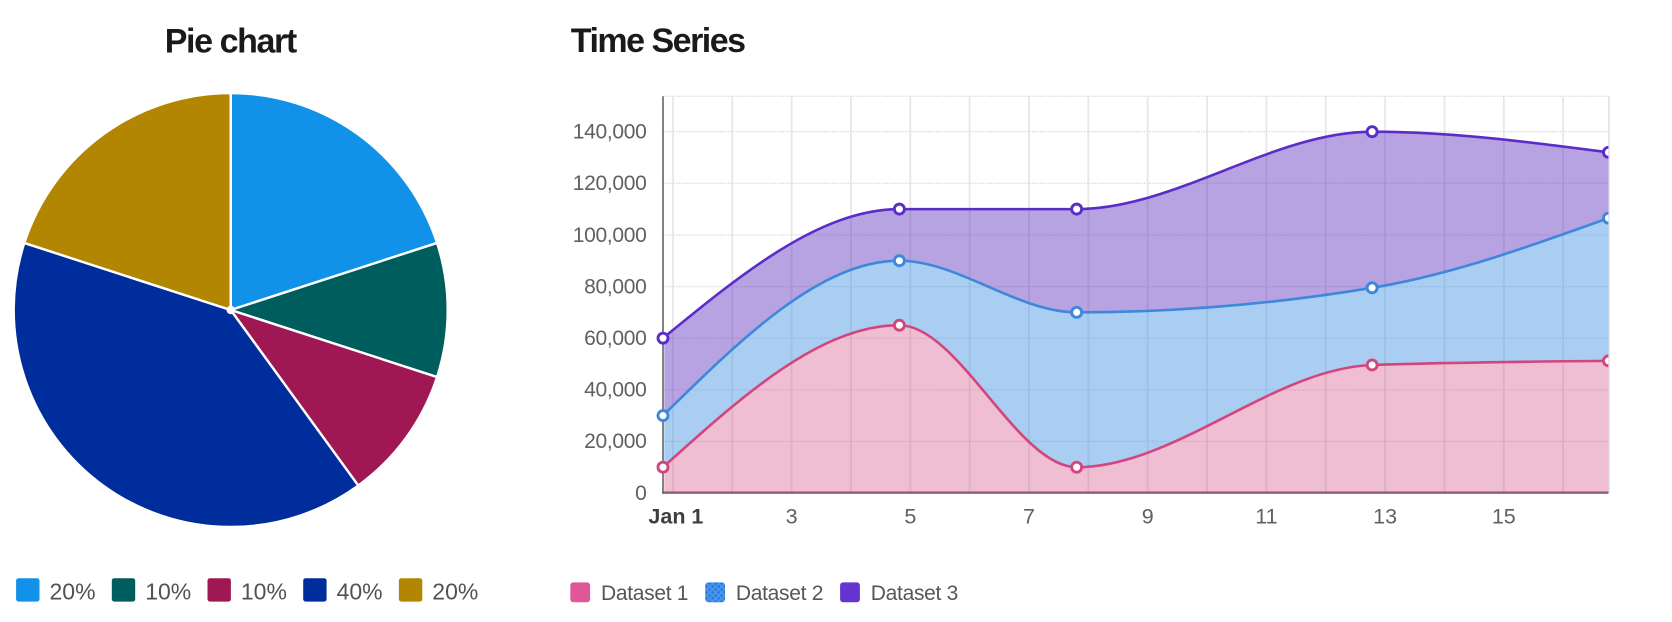 Image resolution: width=1672 pixels, height=622 pixels. Describe the element at coordinates (610, 235) in the screenshot. I see `svg-text: 100,000` at that location.